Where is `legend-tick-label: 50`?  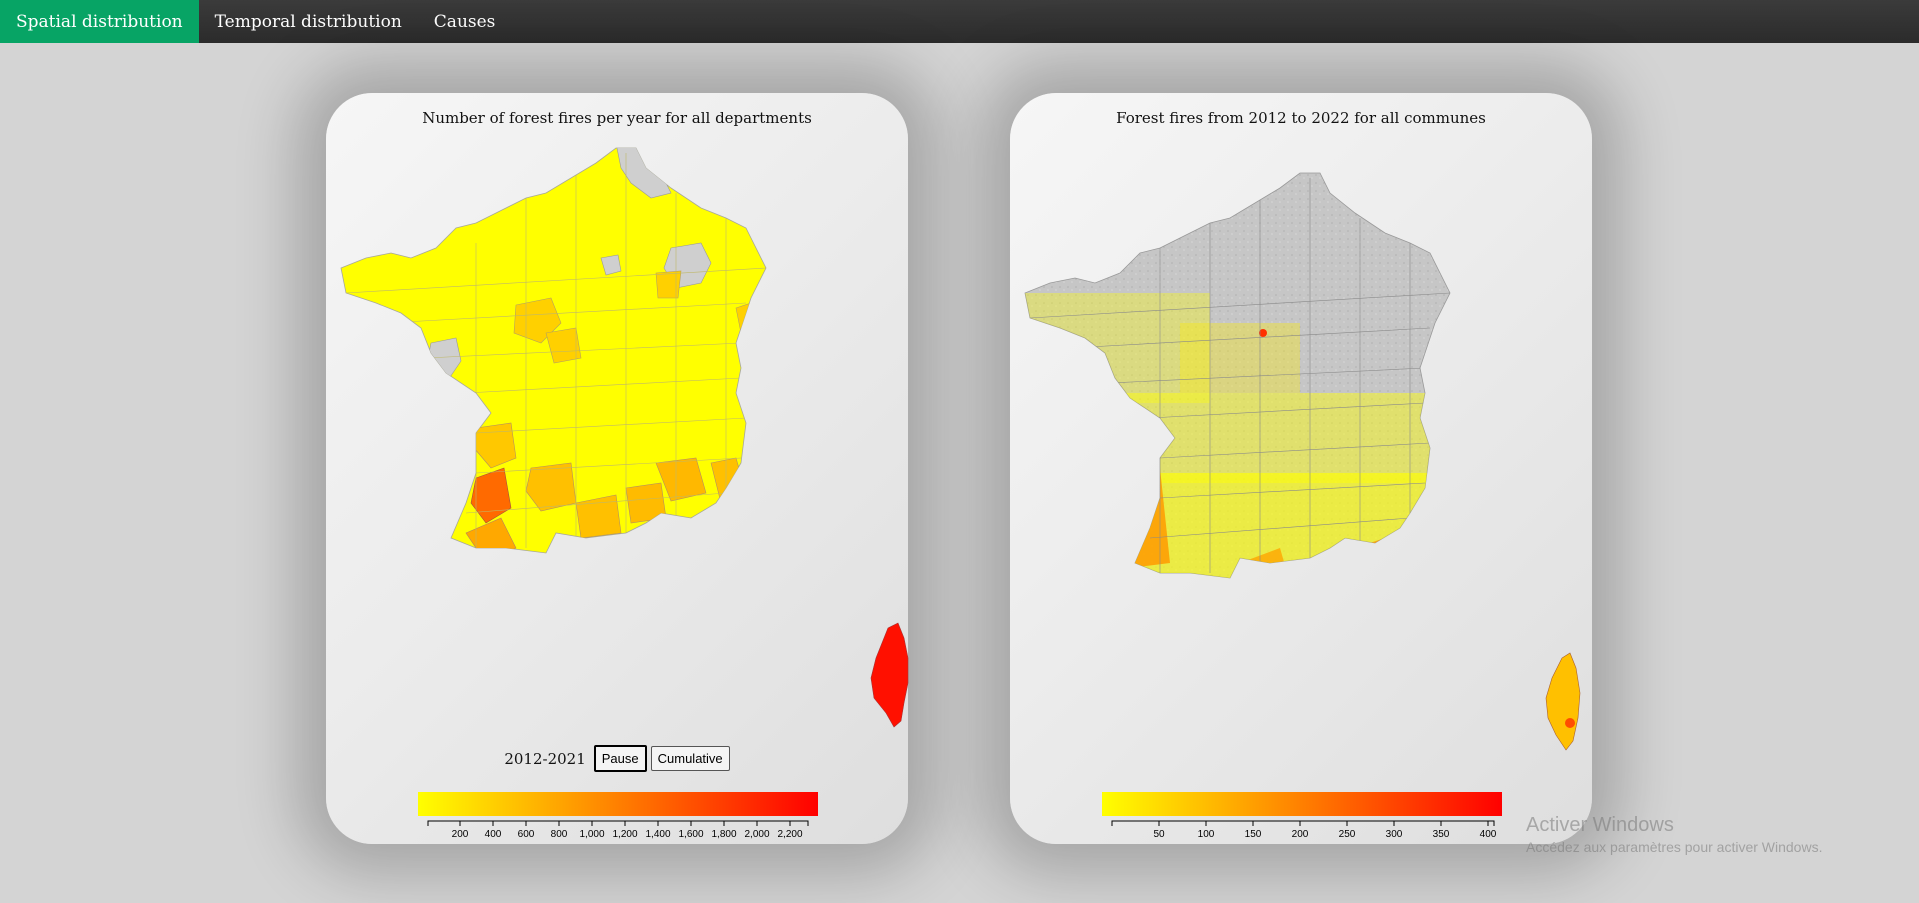 legend-tick-label: 50 is located at coordinates (1159, 834).